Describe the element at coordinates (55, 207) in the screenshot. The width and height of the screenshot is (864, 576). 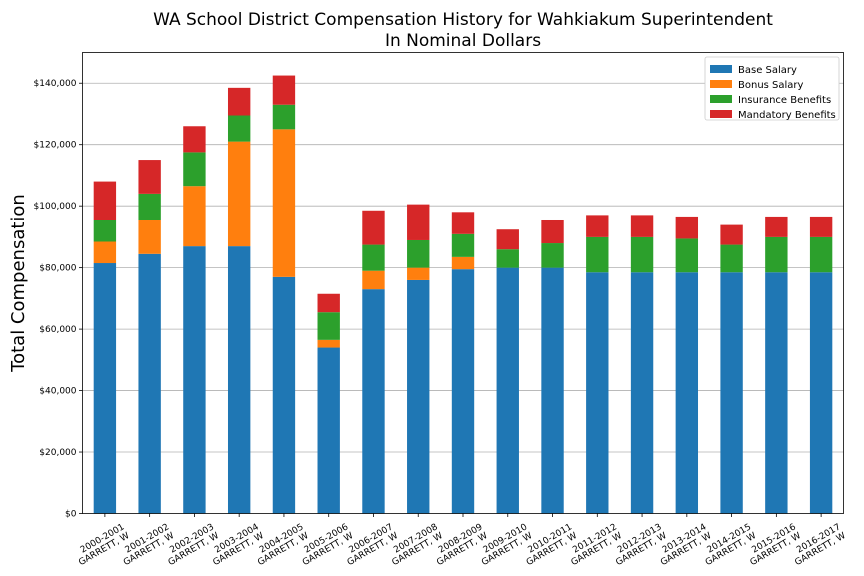
I see `y-tick-label: $100,000` at that location.